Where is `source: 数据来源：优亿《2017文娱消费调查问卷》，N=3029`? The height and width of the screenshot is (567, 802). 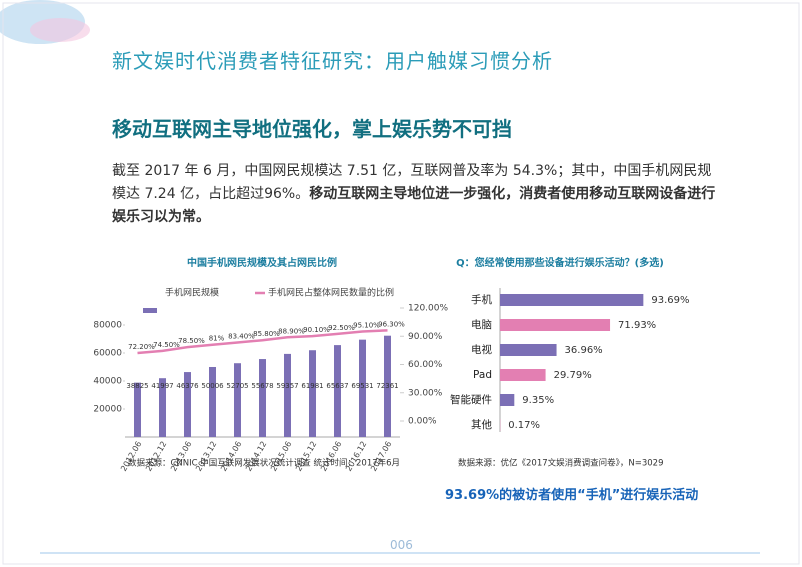 source: 数据来源：优亿《2017文娱消费调查问卷》，N=3029 is located at coordinates (561, 463).